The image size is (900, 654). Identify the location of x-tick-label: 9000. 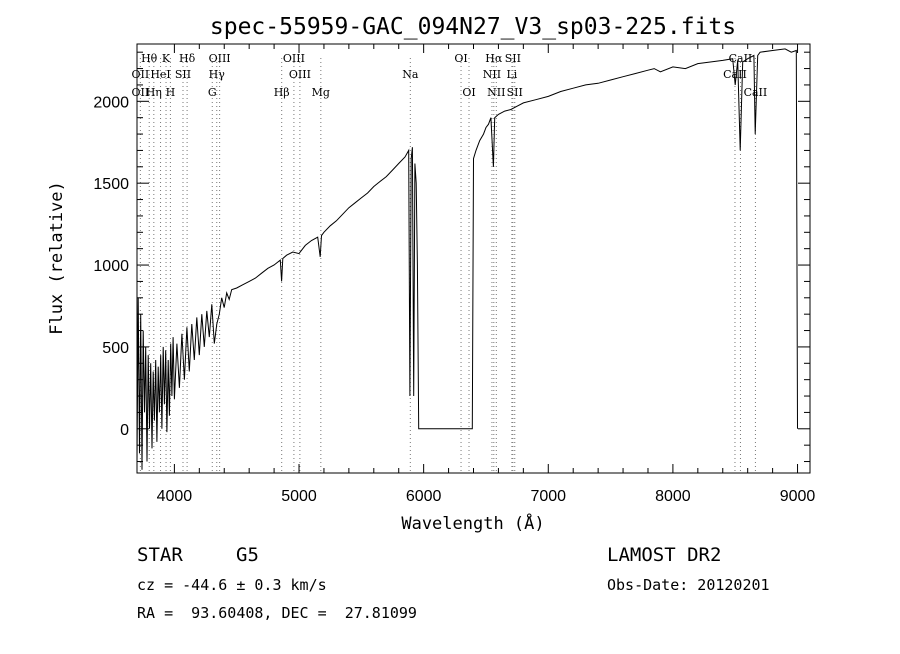
(798, 496).